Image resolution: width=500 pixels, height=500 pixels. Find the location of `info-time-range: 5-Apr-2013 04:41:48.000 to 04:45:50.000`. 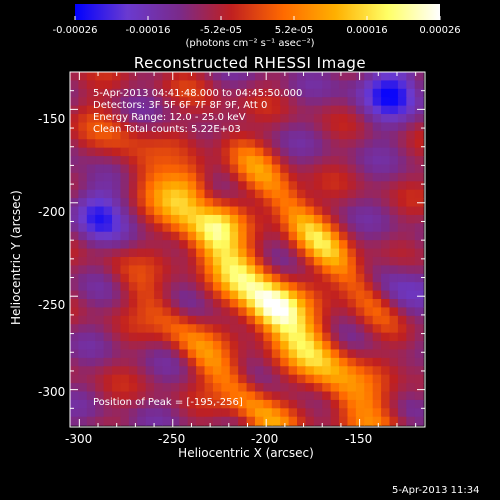

info-time-range: 5-Apr-2013 04:41:48.000 to 04:45:50.000 is located at coordinates (198, 93).